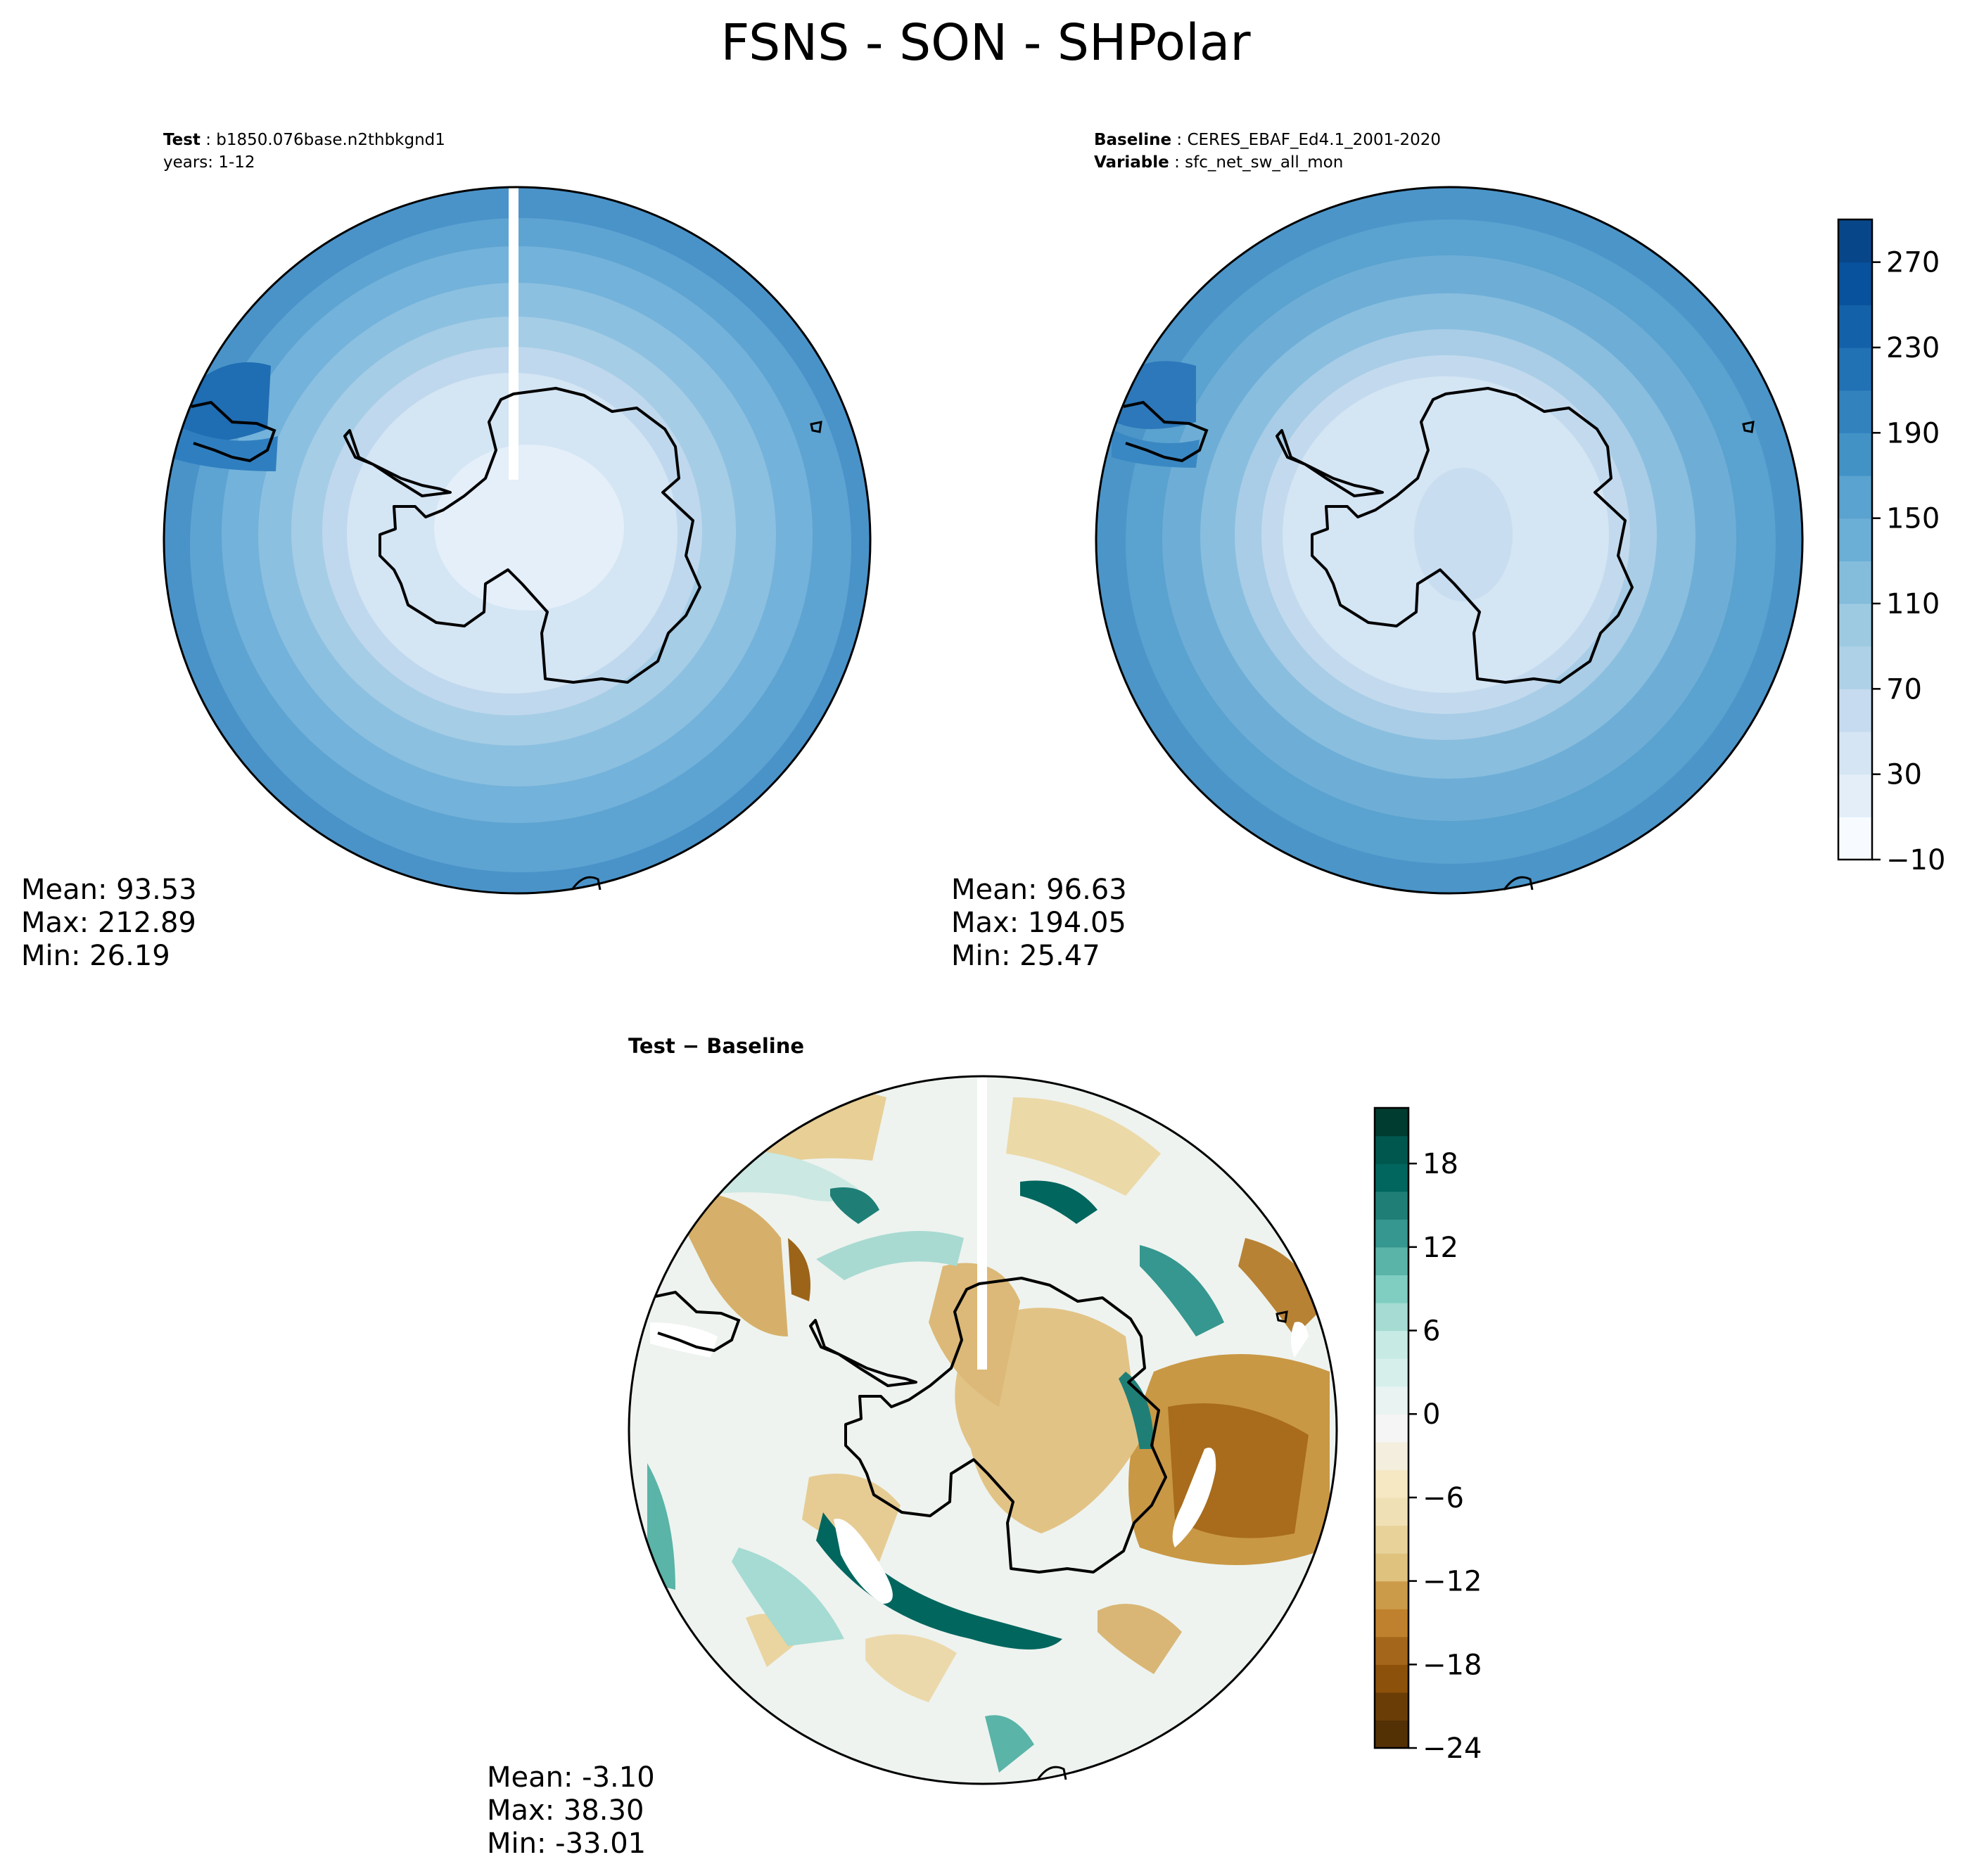 This screenshot has height=1876, width=1972. I want to click on baseline-colorbar-tick-label: −10, so click(1916, 860).